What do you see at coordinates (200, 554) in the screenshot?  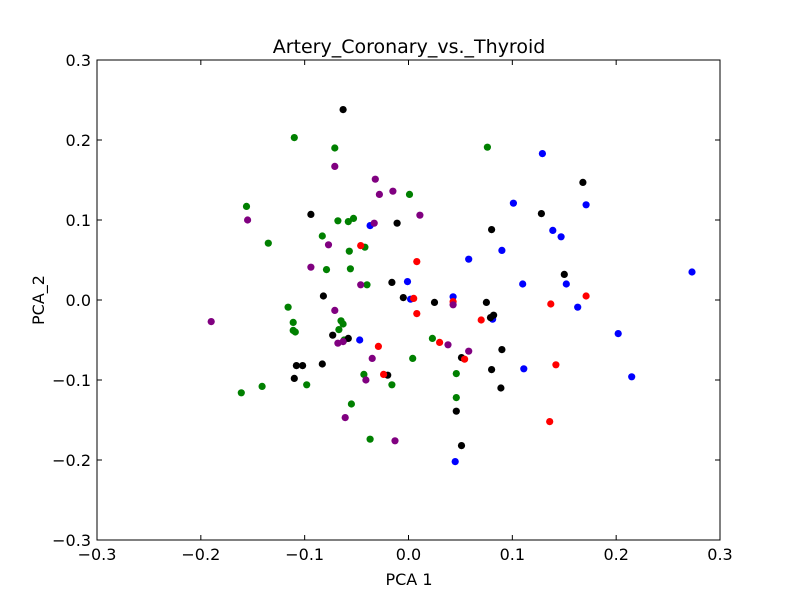 I see `x-tick-label-1: −0.2` at bounding box center [200, 554].